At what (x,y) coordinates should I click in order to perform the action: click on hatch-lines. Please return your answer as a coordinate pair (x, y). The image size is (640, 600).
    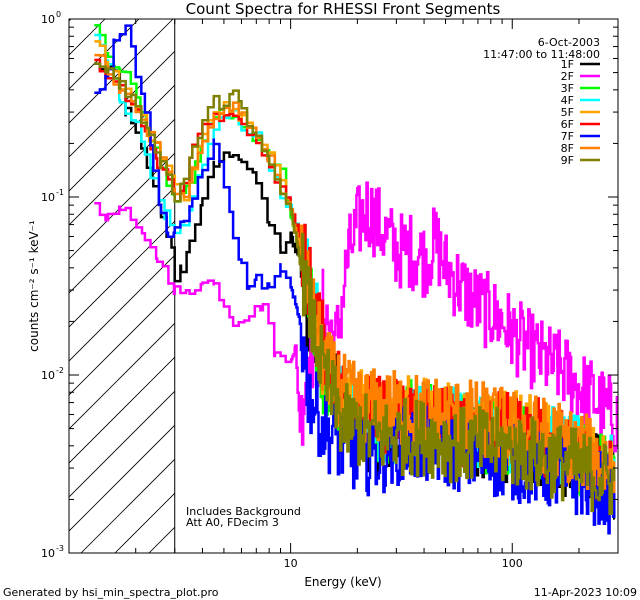
    Looking at the image, I should click on (122, 286).